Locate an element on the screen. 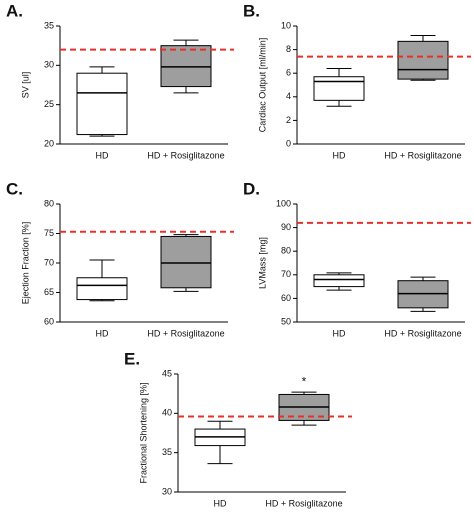 The image size is (474, 515). y-tick-label: 100 is located at coordinates (283, 203).